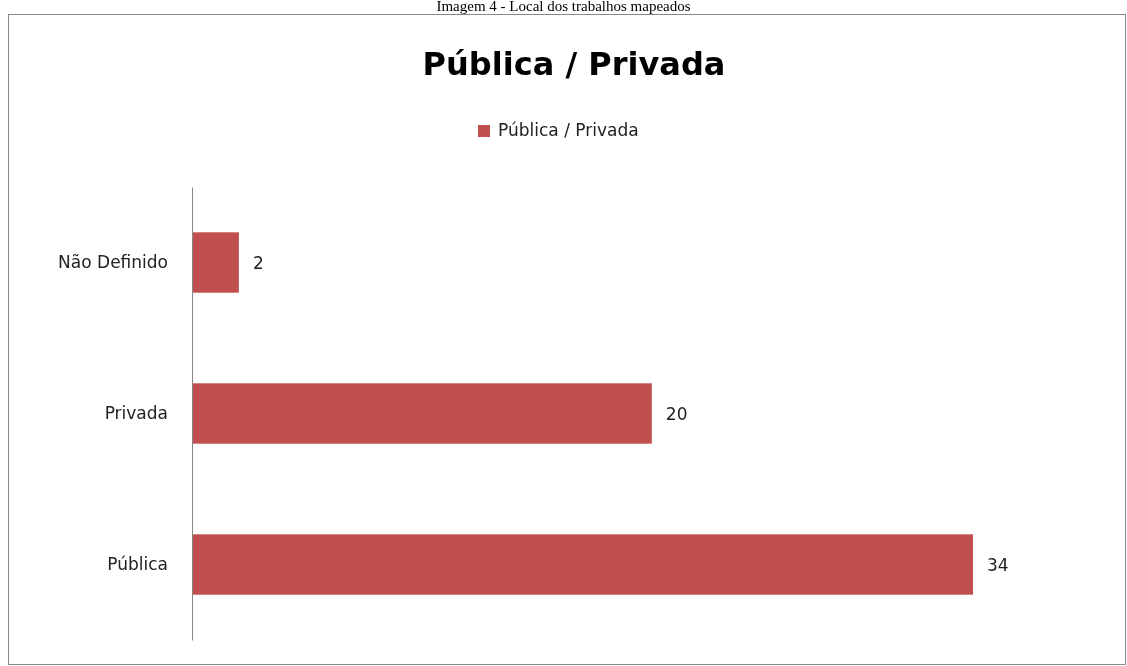 Image resolution: width=1127 pixels, height=666 pixels. What do you see at coordinates (568, 130) in the screenshot?
I see `legend-label: Pública / Privada` at bounding box center [568, 130].